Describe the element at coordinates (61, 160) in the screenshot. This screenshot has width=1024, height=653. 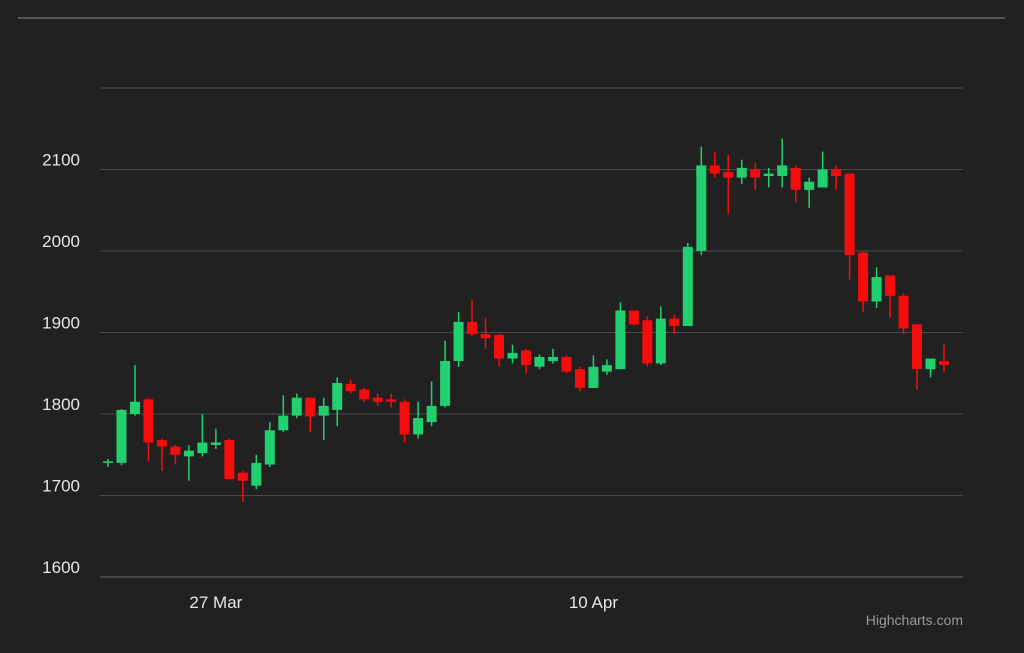
I see `y-tick-label: 2100` at that location.